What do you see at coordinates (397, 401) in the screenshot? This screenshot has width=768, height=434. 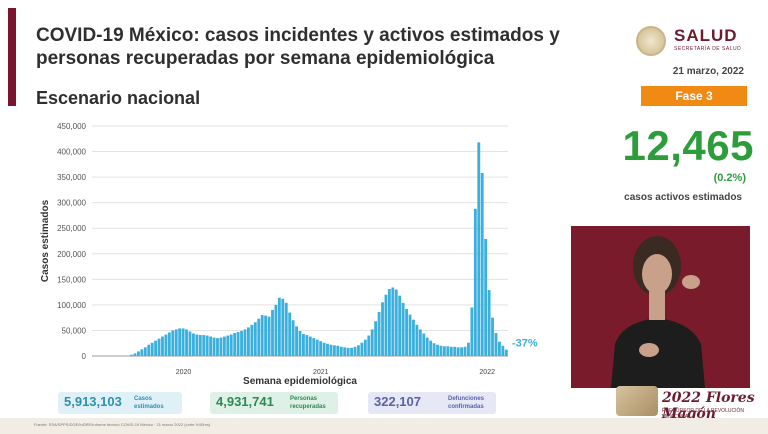 I see `deaths-value: 322,107` at bounding box center [397, 401].